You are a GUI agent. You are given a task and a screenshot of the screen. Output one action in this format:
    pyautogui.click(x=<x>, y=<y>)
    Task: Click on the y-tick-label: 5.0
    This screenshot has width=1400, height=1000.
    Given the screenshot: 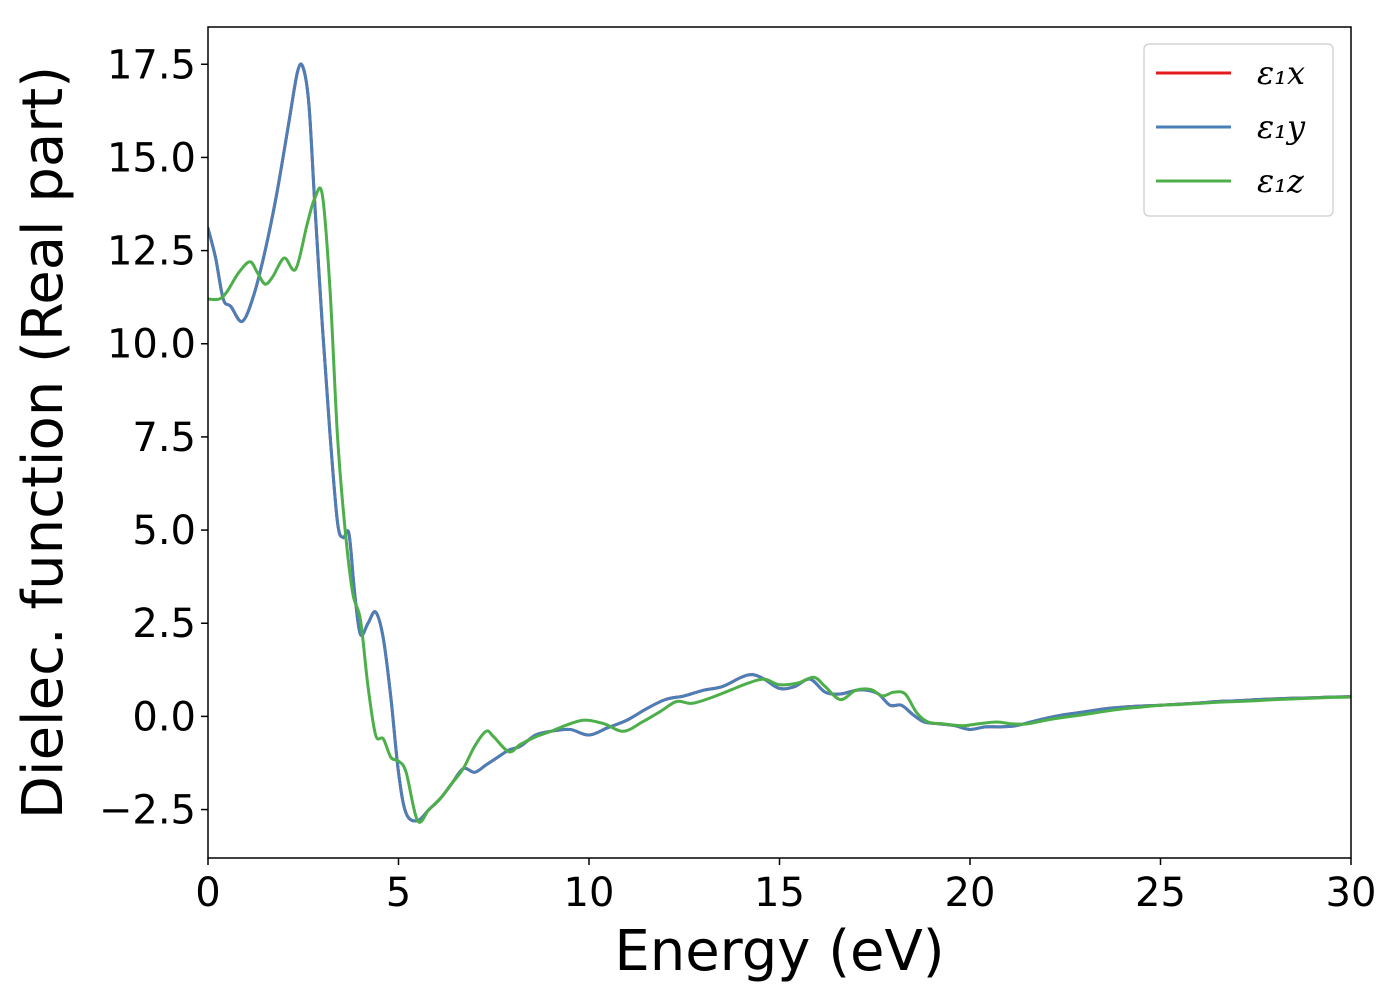 What is the action you would take?
    pyautogui.click(x=164, y=531)
    